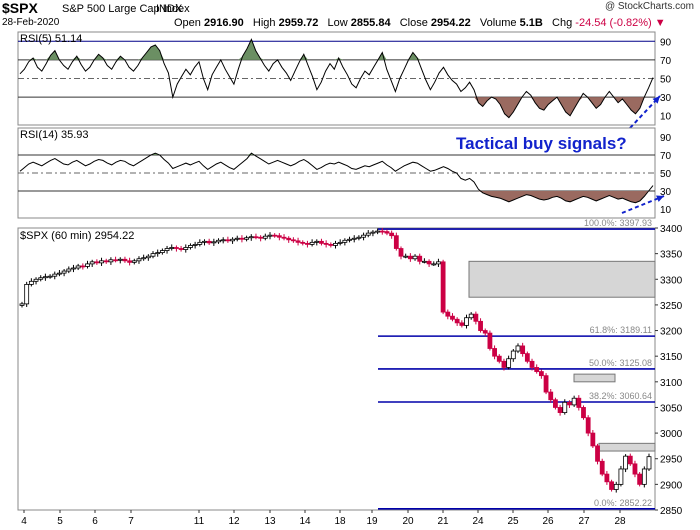 The image size is (700, 530). What do you see at coordinates (298, 23) in the screenshot?
I see `high-value: 2959.72` at bounding box center [298, 23].